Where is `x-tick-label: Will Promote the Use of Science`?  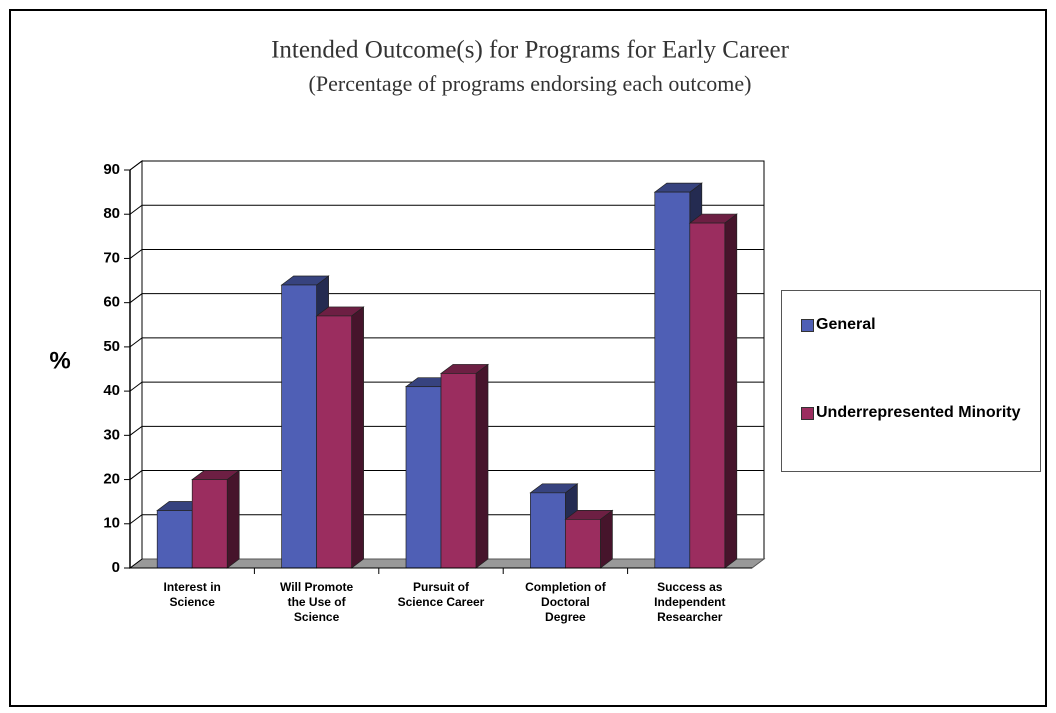 x-tick-label: Will Promote the Use of Science is located at coordinates (317, 602).